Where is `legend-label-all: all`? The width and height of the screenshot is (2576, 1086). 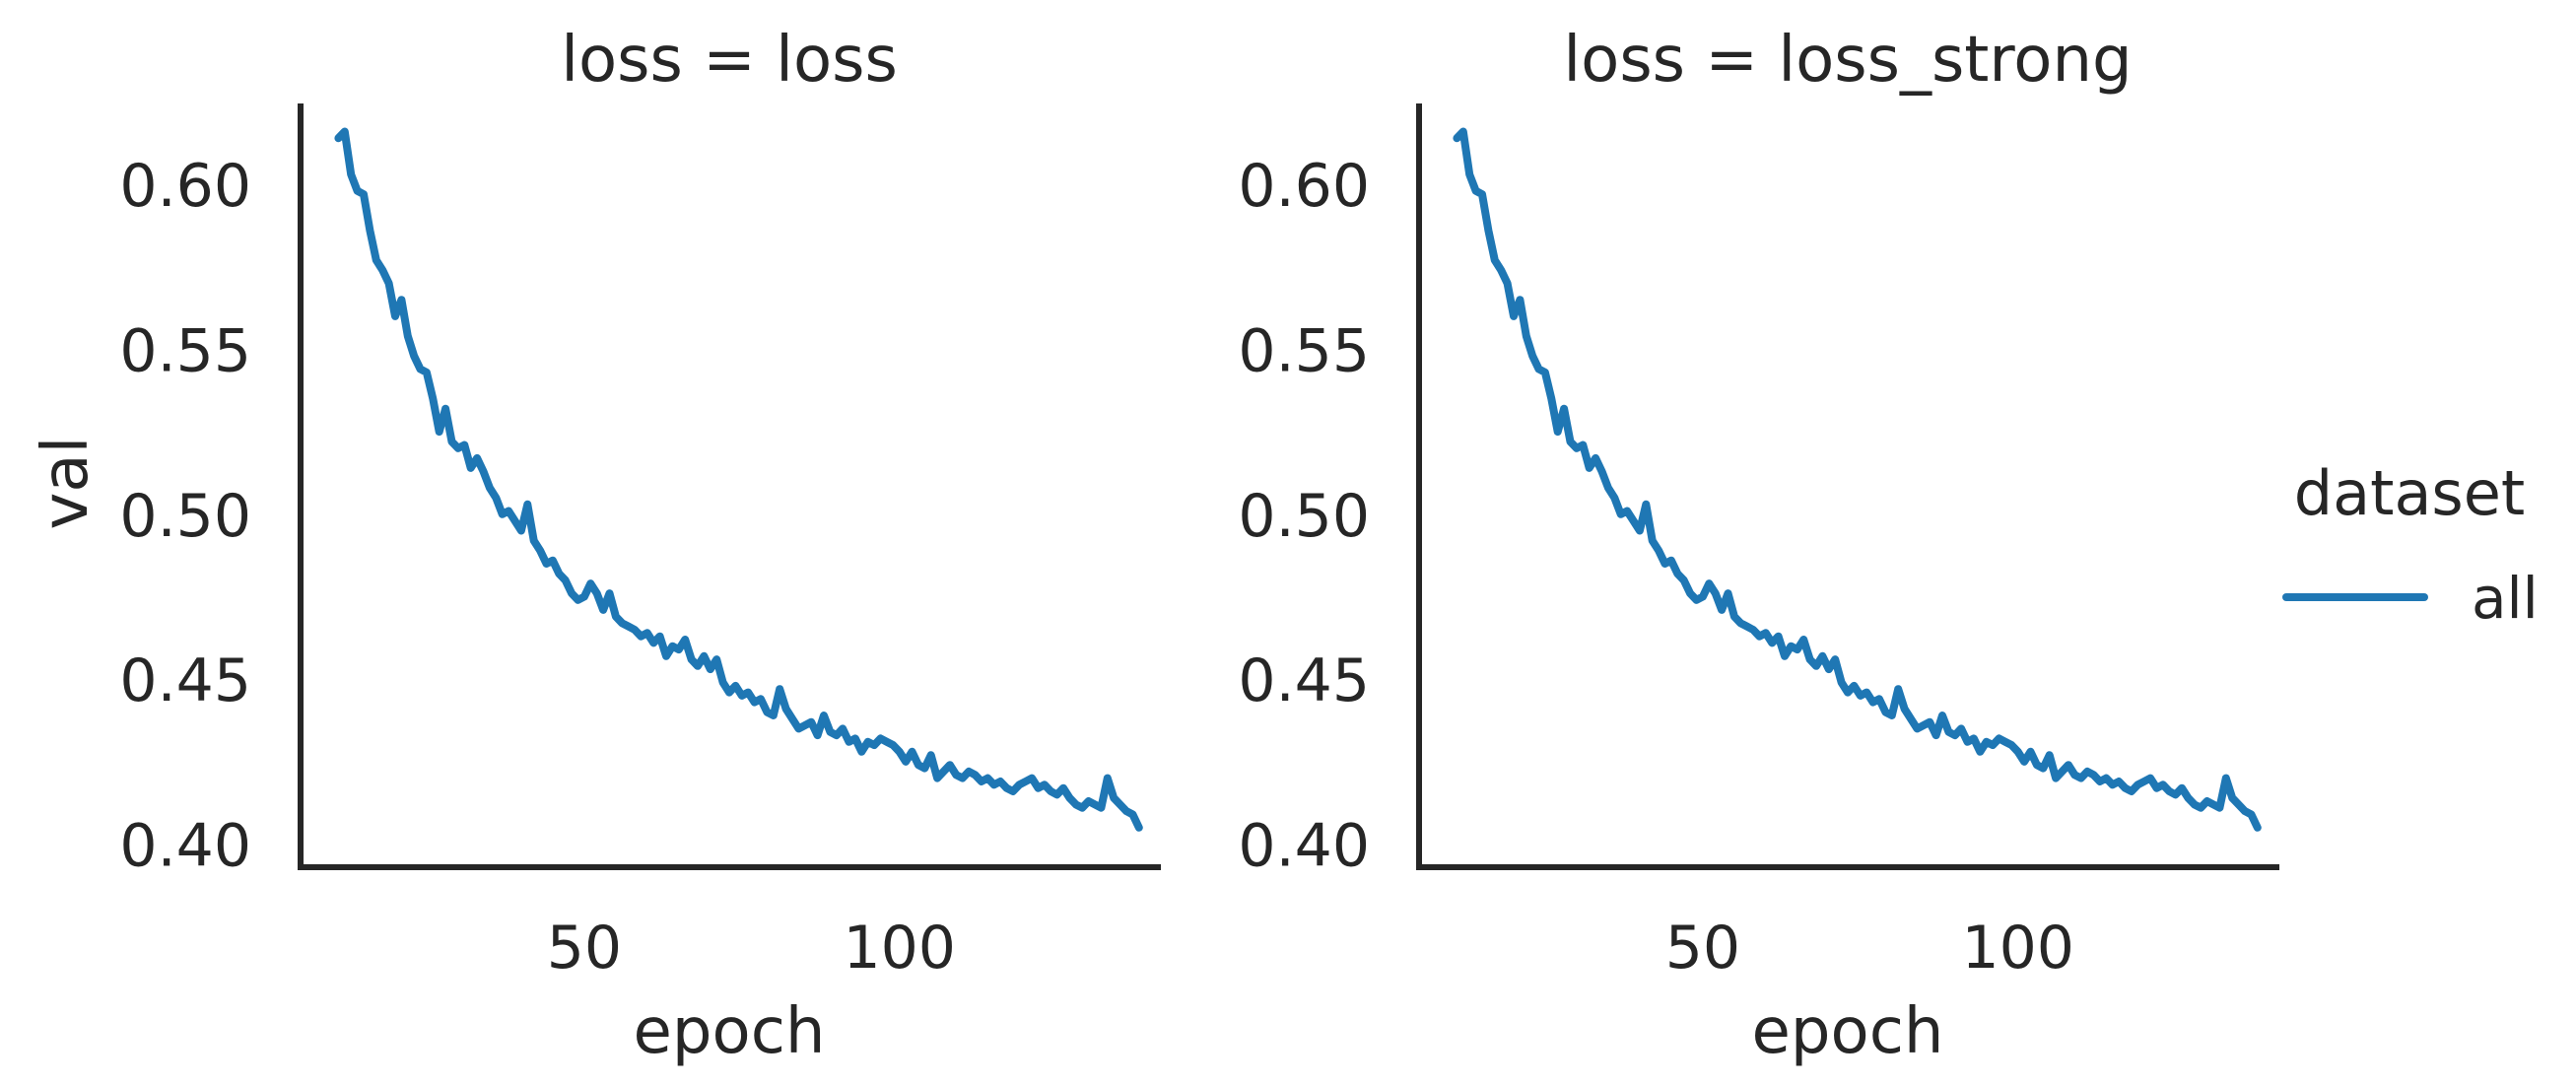 legend-label-all: all is located at coordinates (2505, 598).